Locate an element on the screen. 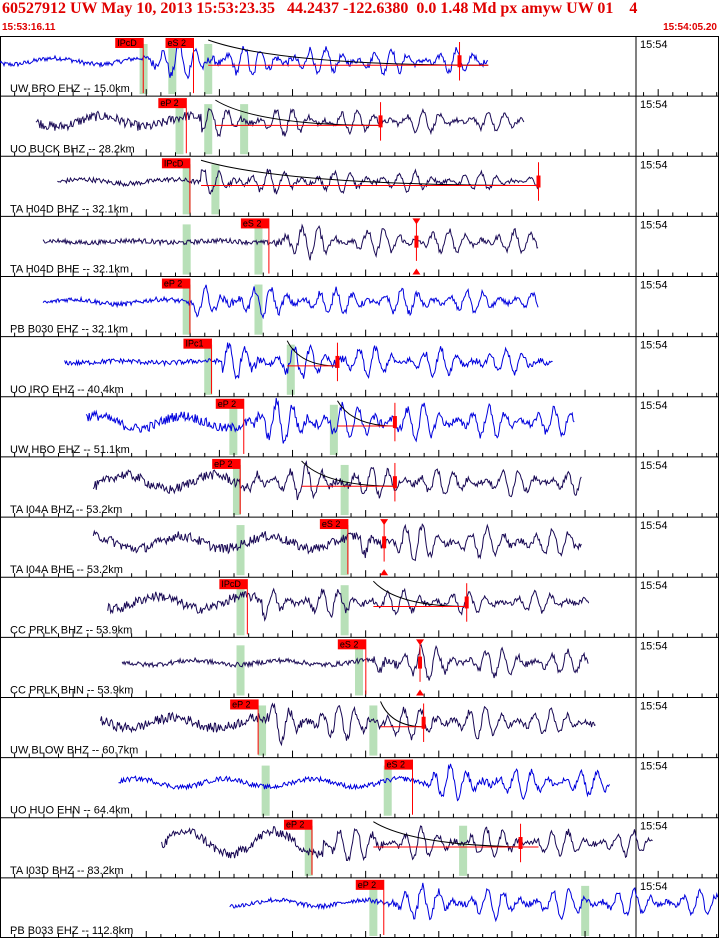  station-label: TA H04D BHE -- 32.1km is located at coordinates (69, 270).